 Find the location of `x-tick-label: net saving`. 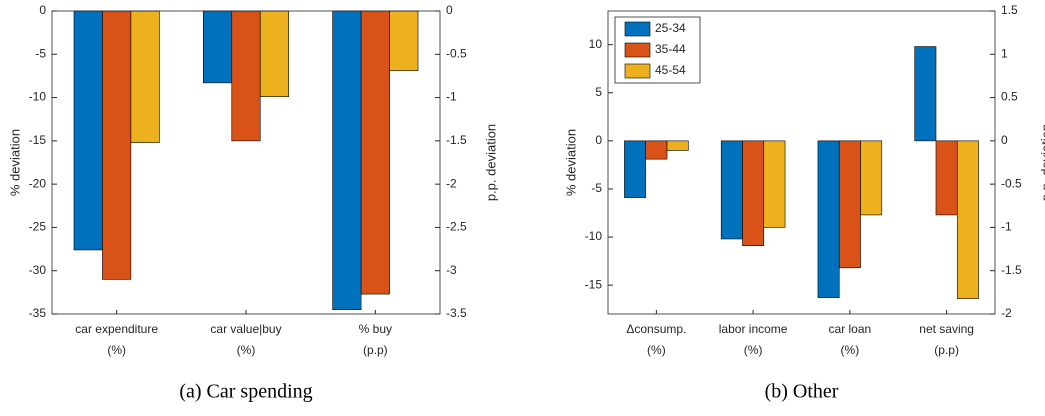

x-tick-label: net saving is located at coordinates (946, 329).